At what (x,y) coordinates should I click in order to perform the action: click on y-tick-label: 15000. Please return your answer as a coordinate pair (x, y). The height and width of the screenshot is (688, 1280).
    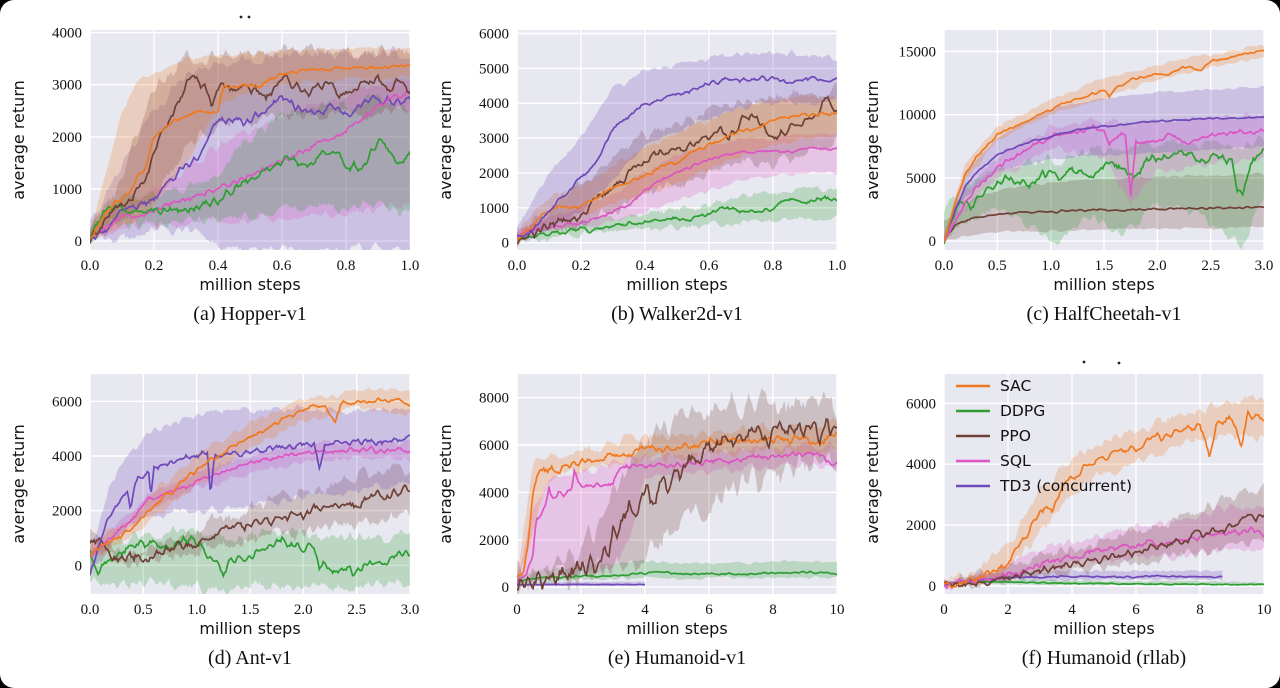
    Looking at the image, I should click on (918, 53).